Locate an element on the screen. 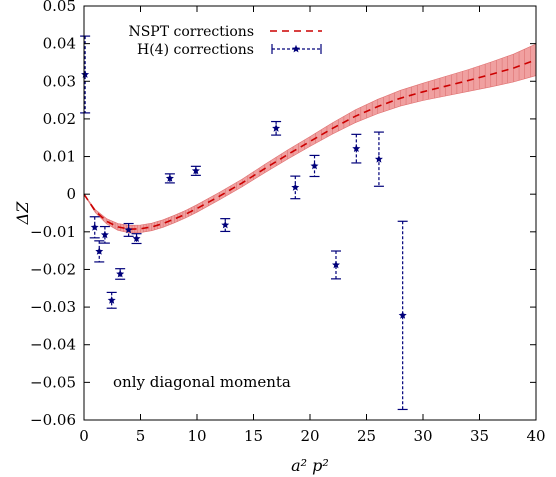  y-tick-label: 0.03 is located at coordinates (59, 81).